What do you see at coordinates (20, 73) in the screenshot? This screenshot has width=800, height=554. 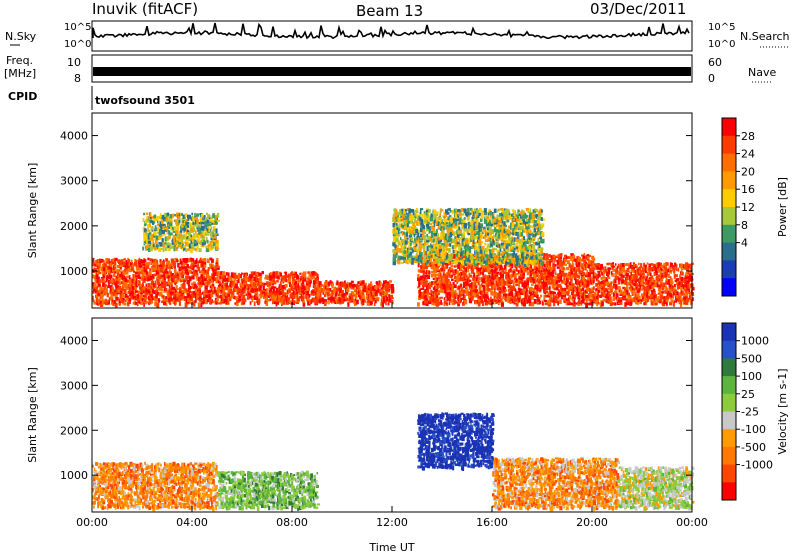 I see `freq-unit: [MHz]` at bounding box center [20, 73].